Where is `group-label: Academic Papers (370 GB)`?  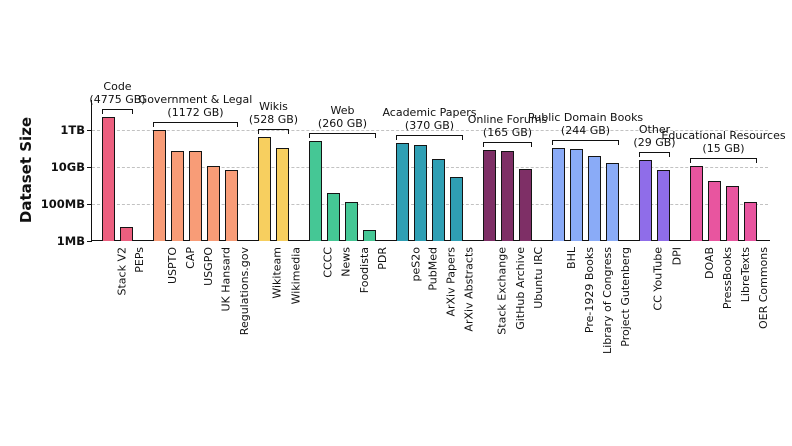 group-label: Academic Papers (370 GB) is located at coordinates (430, 119).